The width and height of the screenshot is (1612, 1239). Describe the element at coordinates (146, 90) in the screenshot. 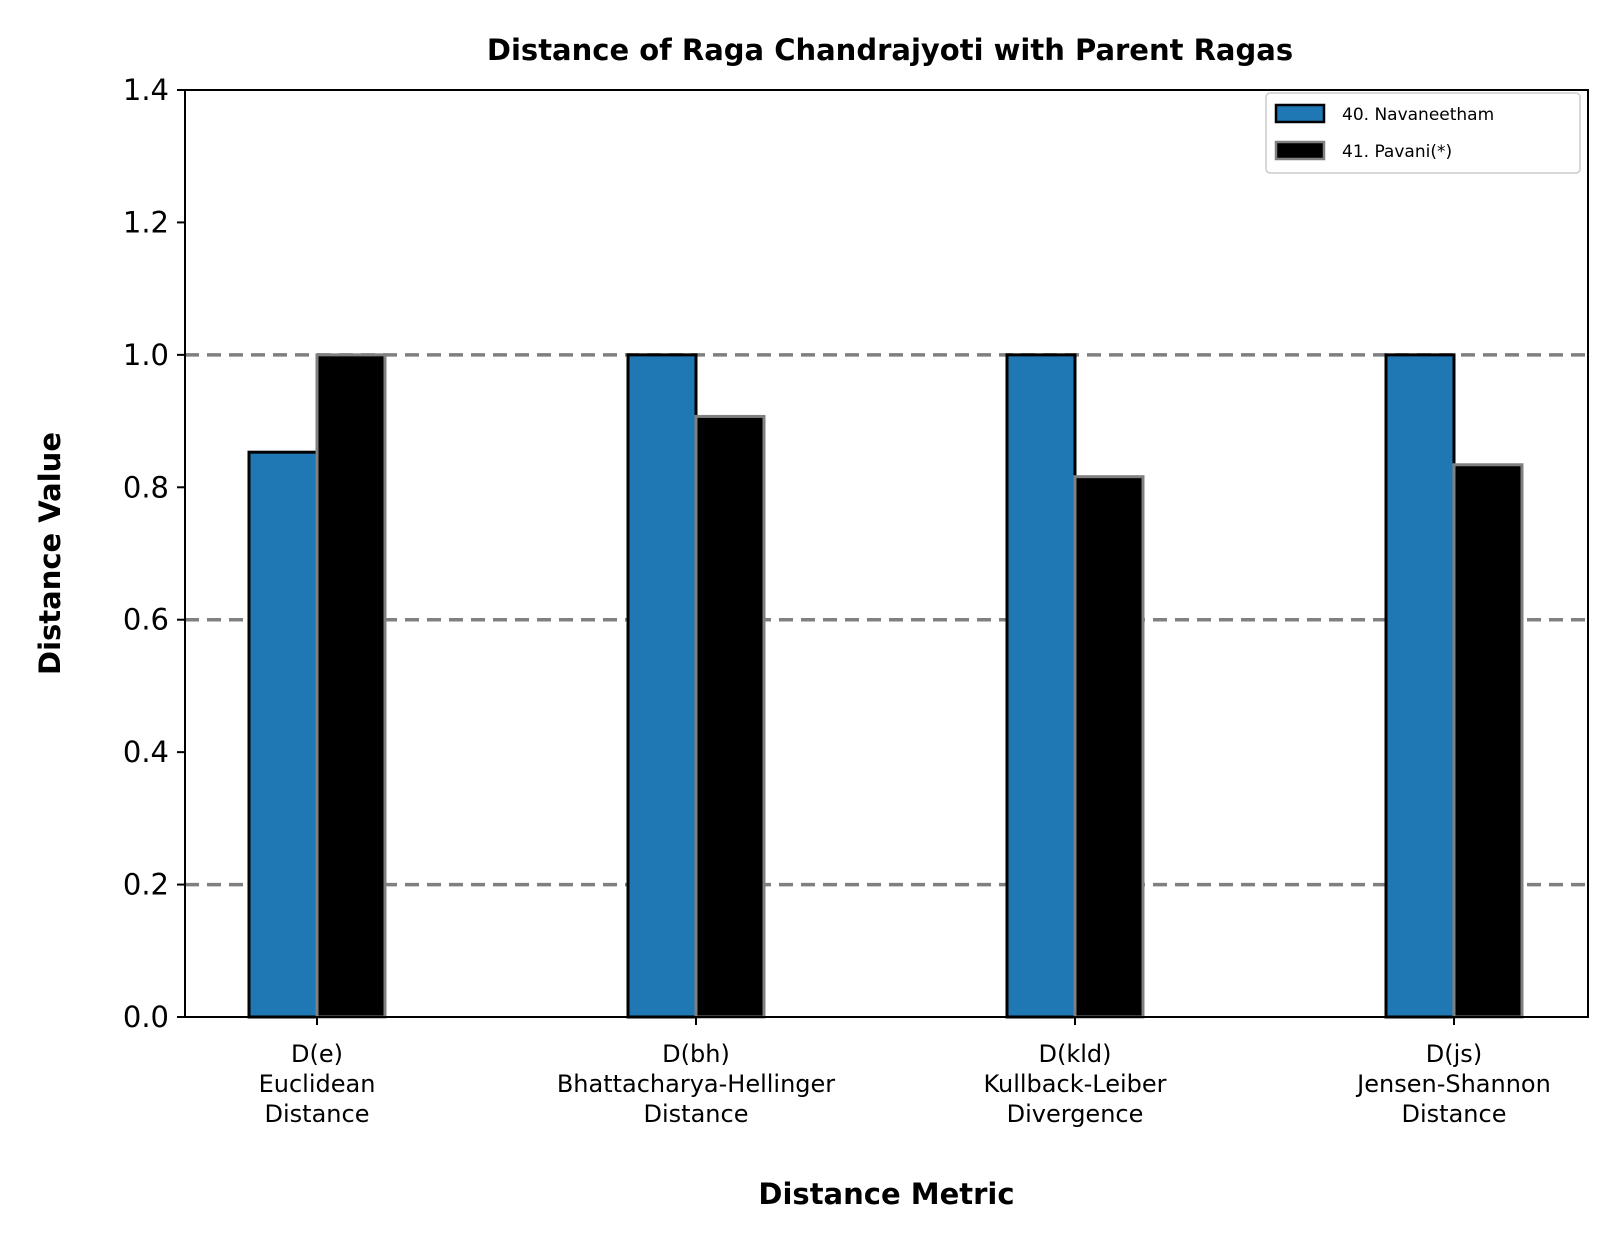

I see `y-tick-label-7: 1.4` at that location.